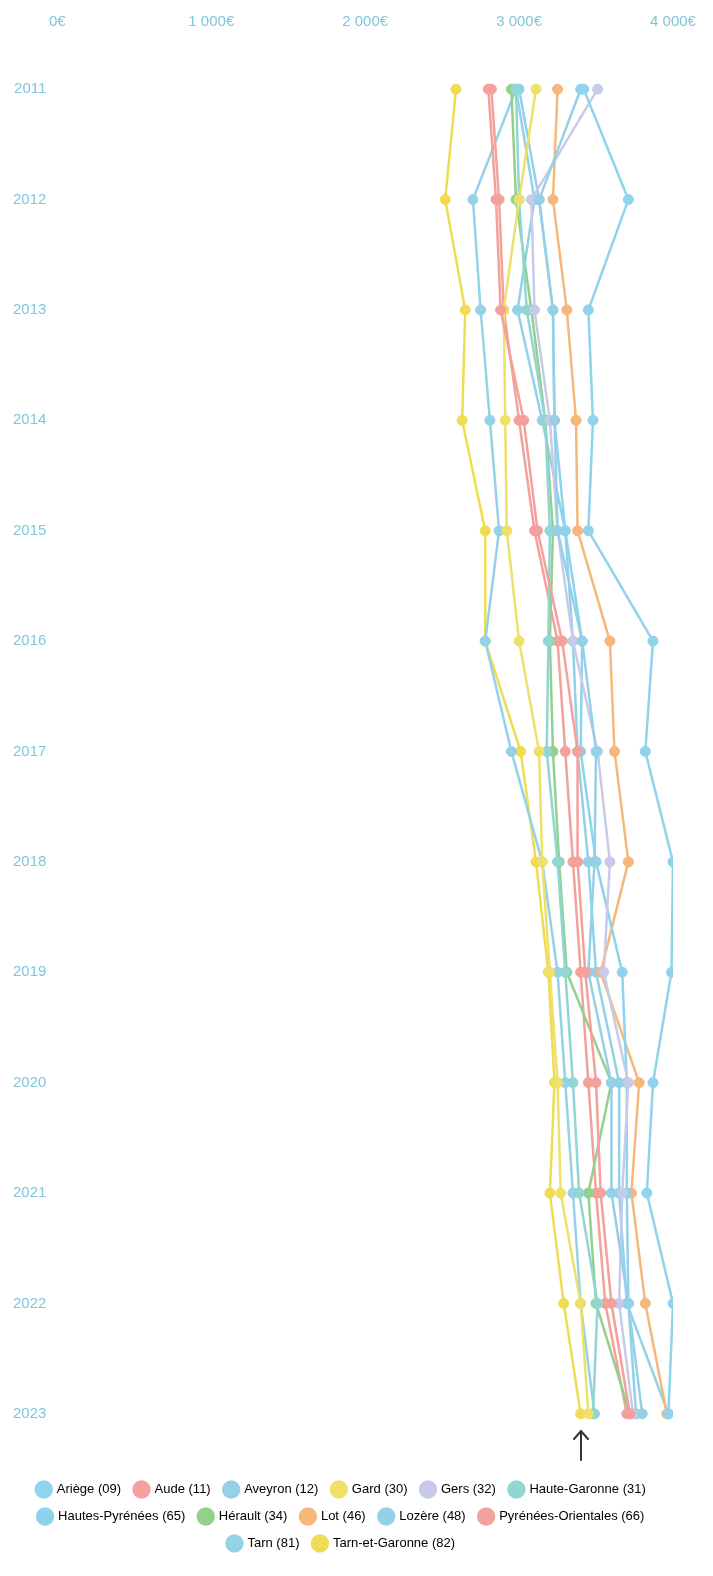  I want to click on y-tick-label: 2017, so click(29, 750).